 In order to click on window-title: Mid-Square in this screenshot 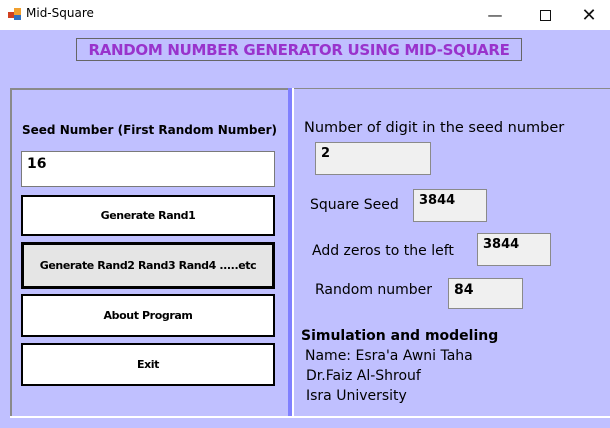, I will do `click(60, 13)`.